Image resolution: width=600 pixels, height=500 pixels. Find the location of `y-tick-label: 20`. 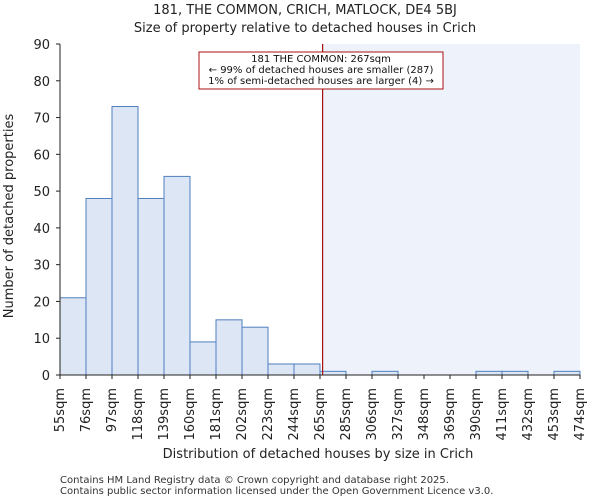

y-tick-label: 20 is located at coordinates (41, 302).